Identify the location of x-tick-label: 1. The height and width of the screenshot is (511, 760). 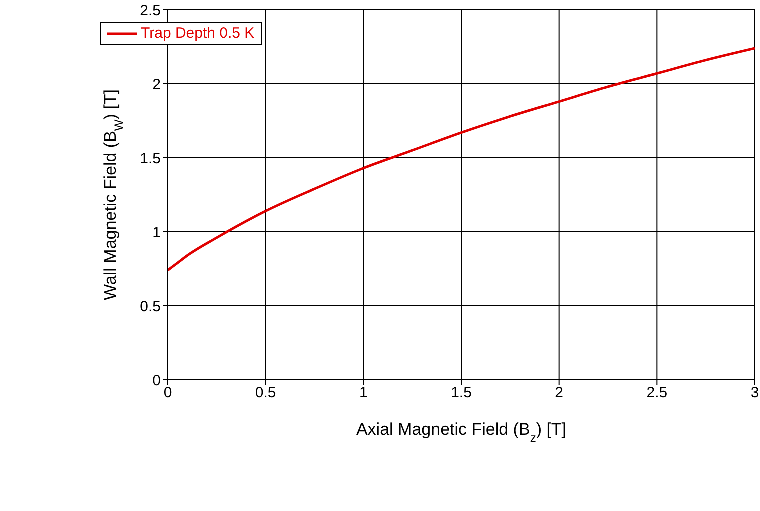
(363, 393).